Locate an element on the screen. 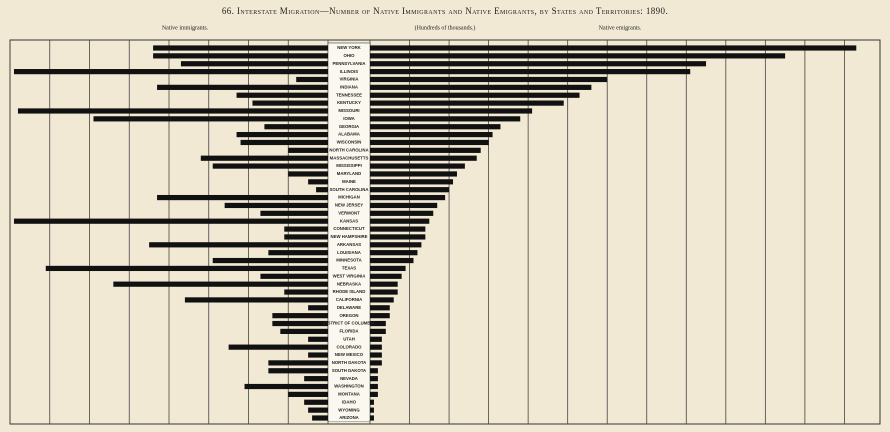  category-label: NEVADA is located at coordinates (349, 378).